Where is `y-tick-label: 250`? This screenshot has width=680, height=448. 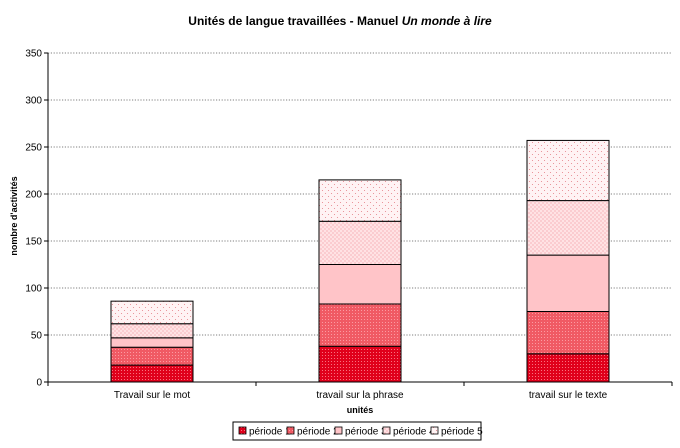 y-tick-label: 250 is located at coordinates (33, 148).